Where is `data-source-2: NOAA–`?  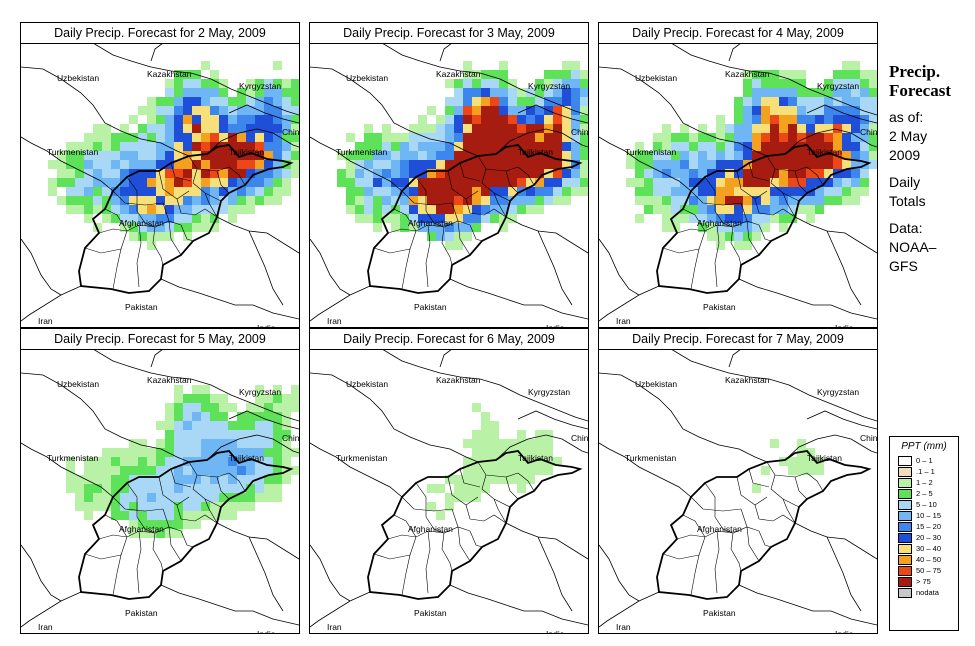
data-source-2: NOAA– is located at coordinates (913, 247).